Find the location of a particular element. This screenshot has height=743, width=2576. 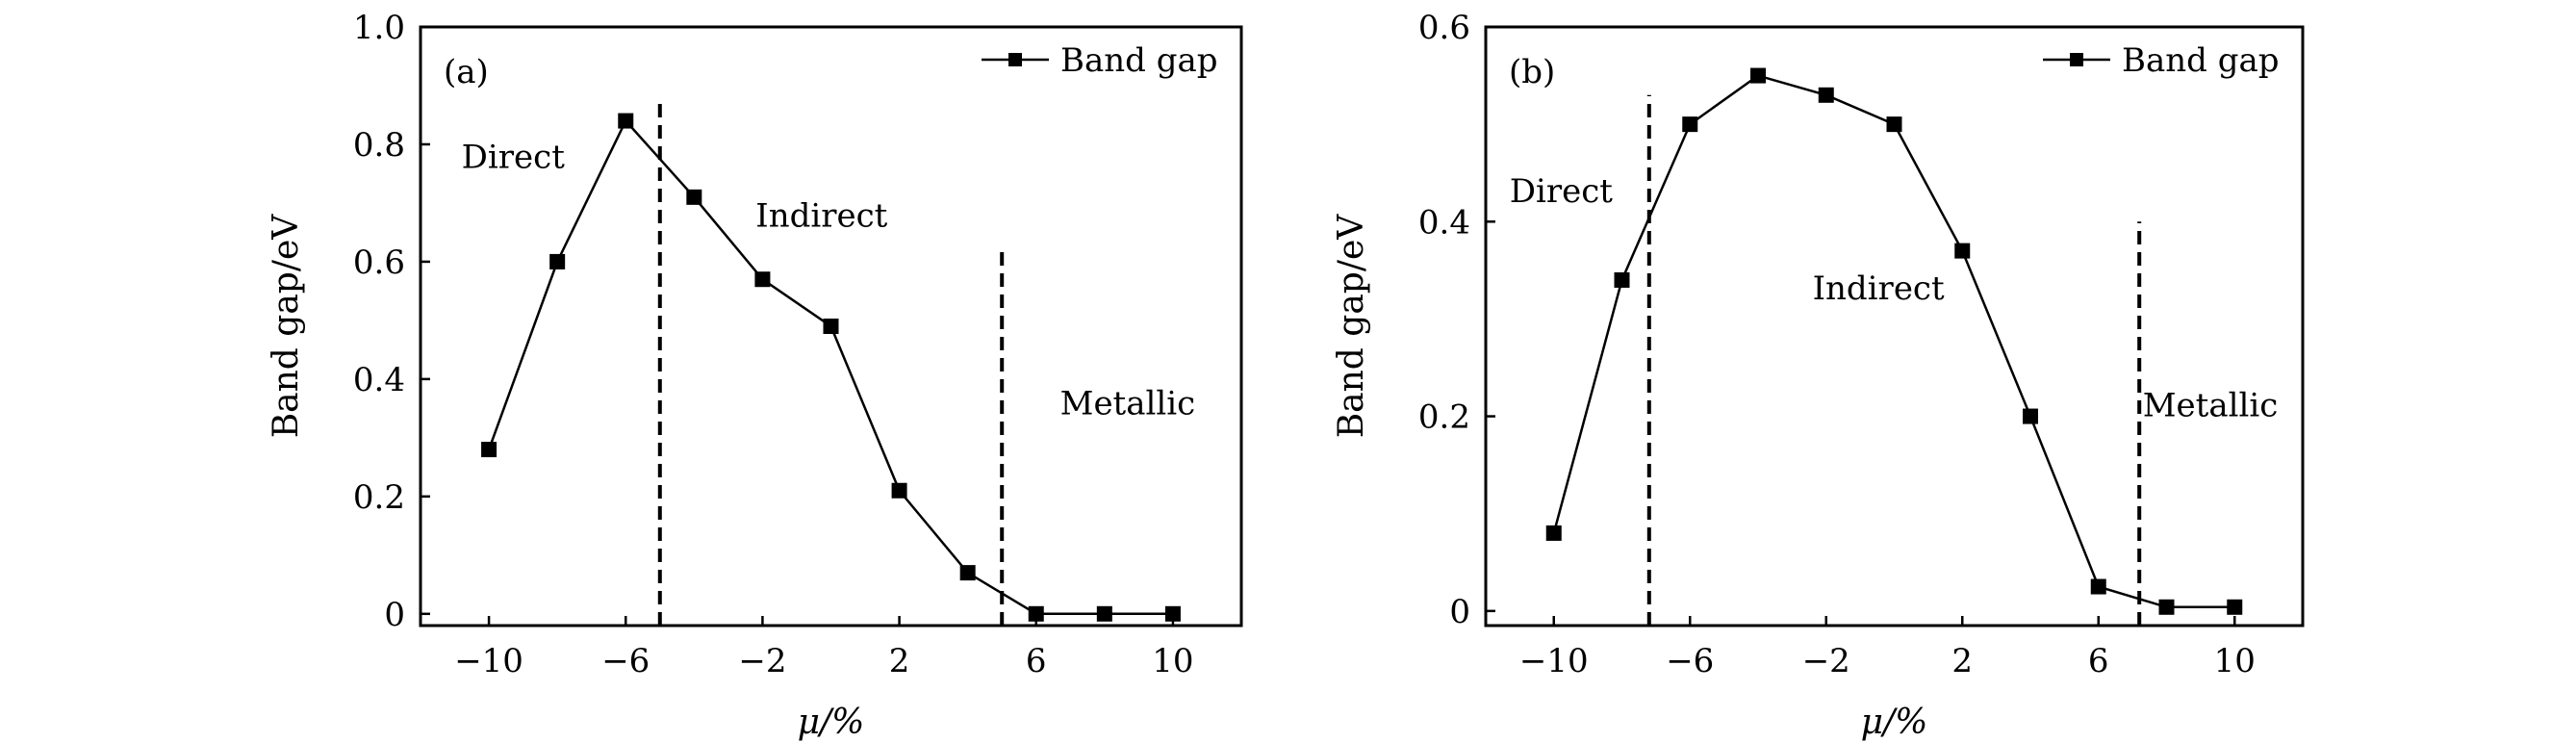

panel-label: (a) is located at coordinates (466, 72).